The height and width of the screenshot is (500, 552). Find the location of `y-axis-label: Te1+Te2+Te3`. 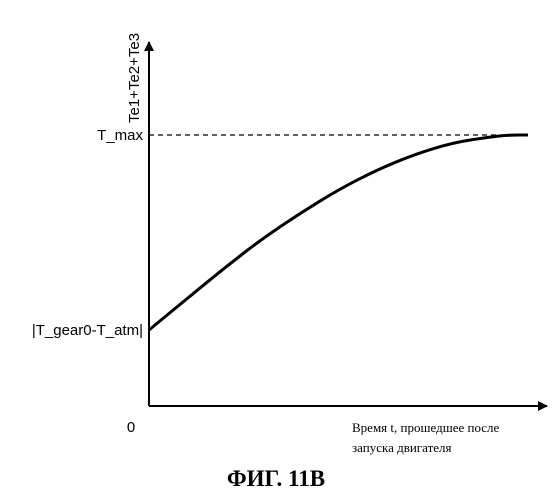

y-axis-label: Te1+Te2+Te3 is located at coordinates (134, 78).